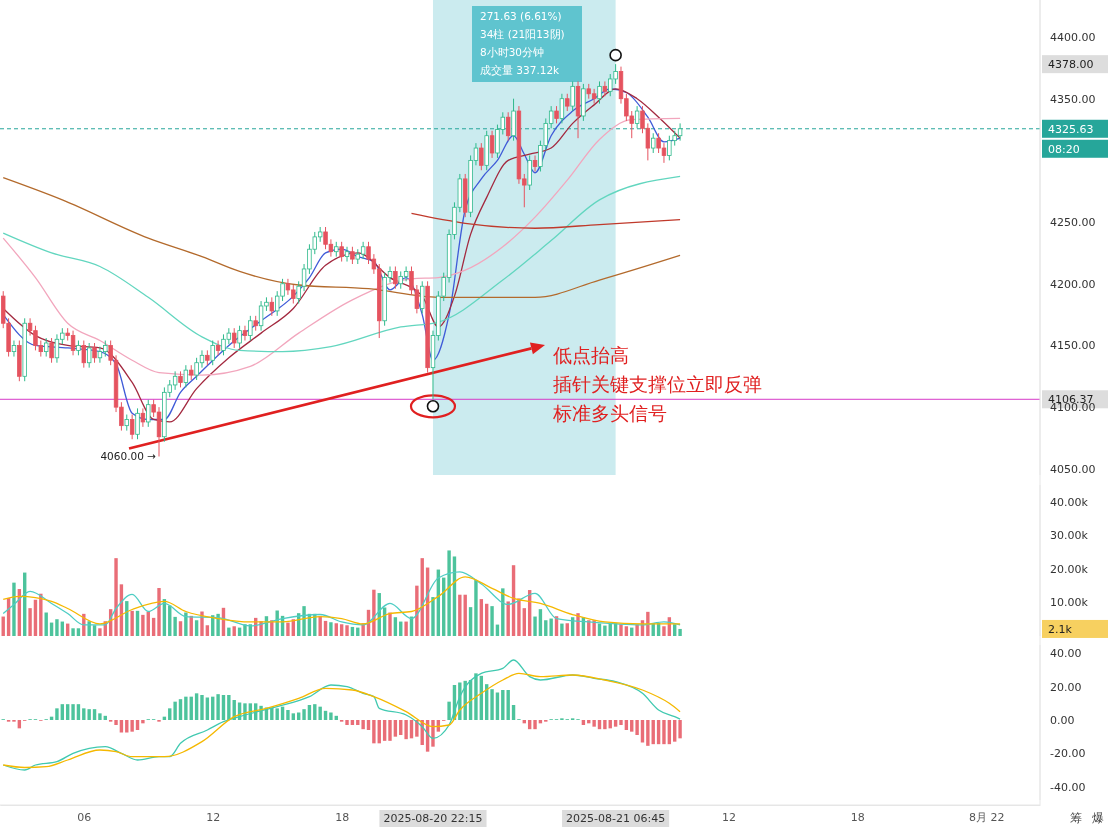 This screenshot has width=1111, height=839. Describe the element at coordinates (1071, 65) in the screenshot. I see `text: 4378.00` at that location.